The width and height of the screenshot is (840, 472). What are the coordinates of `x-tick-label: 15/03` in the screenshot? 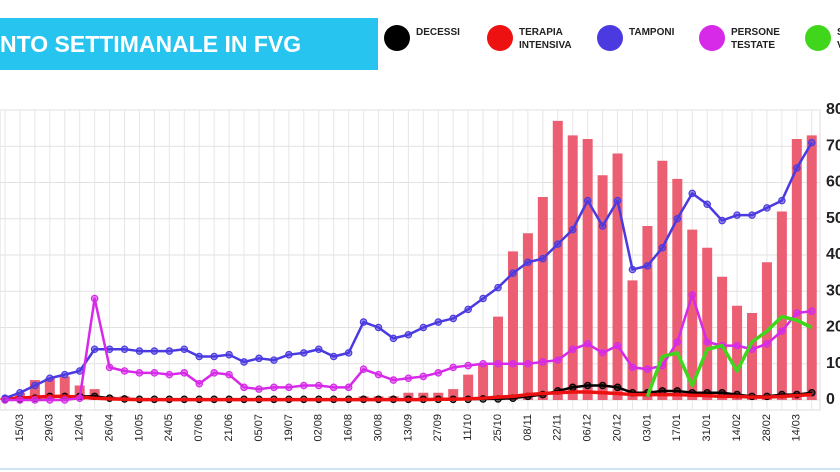 It's located at (20, 428).